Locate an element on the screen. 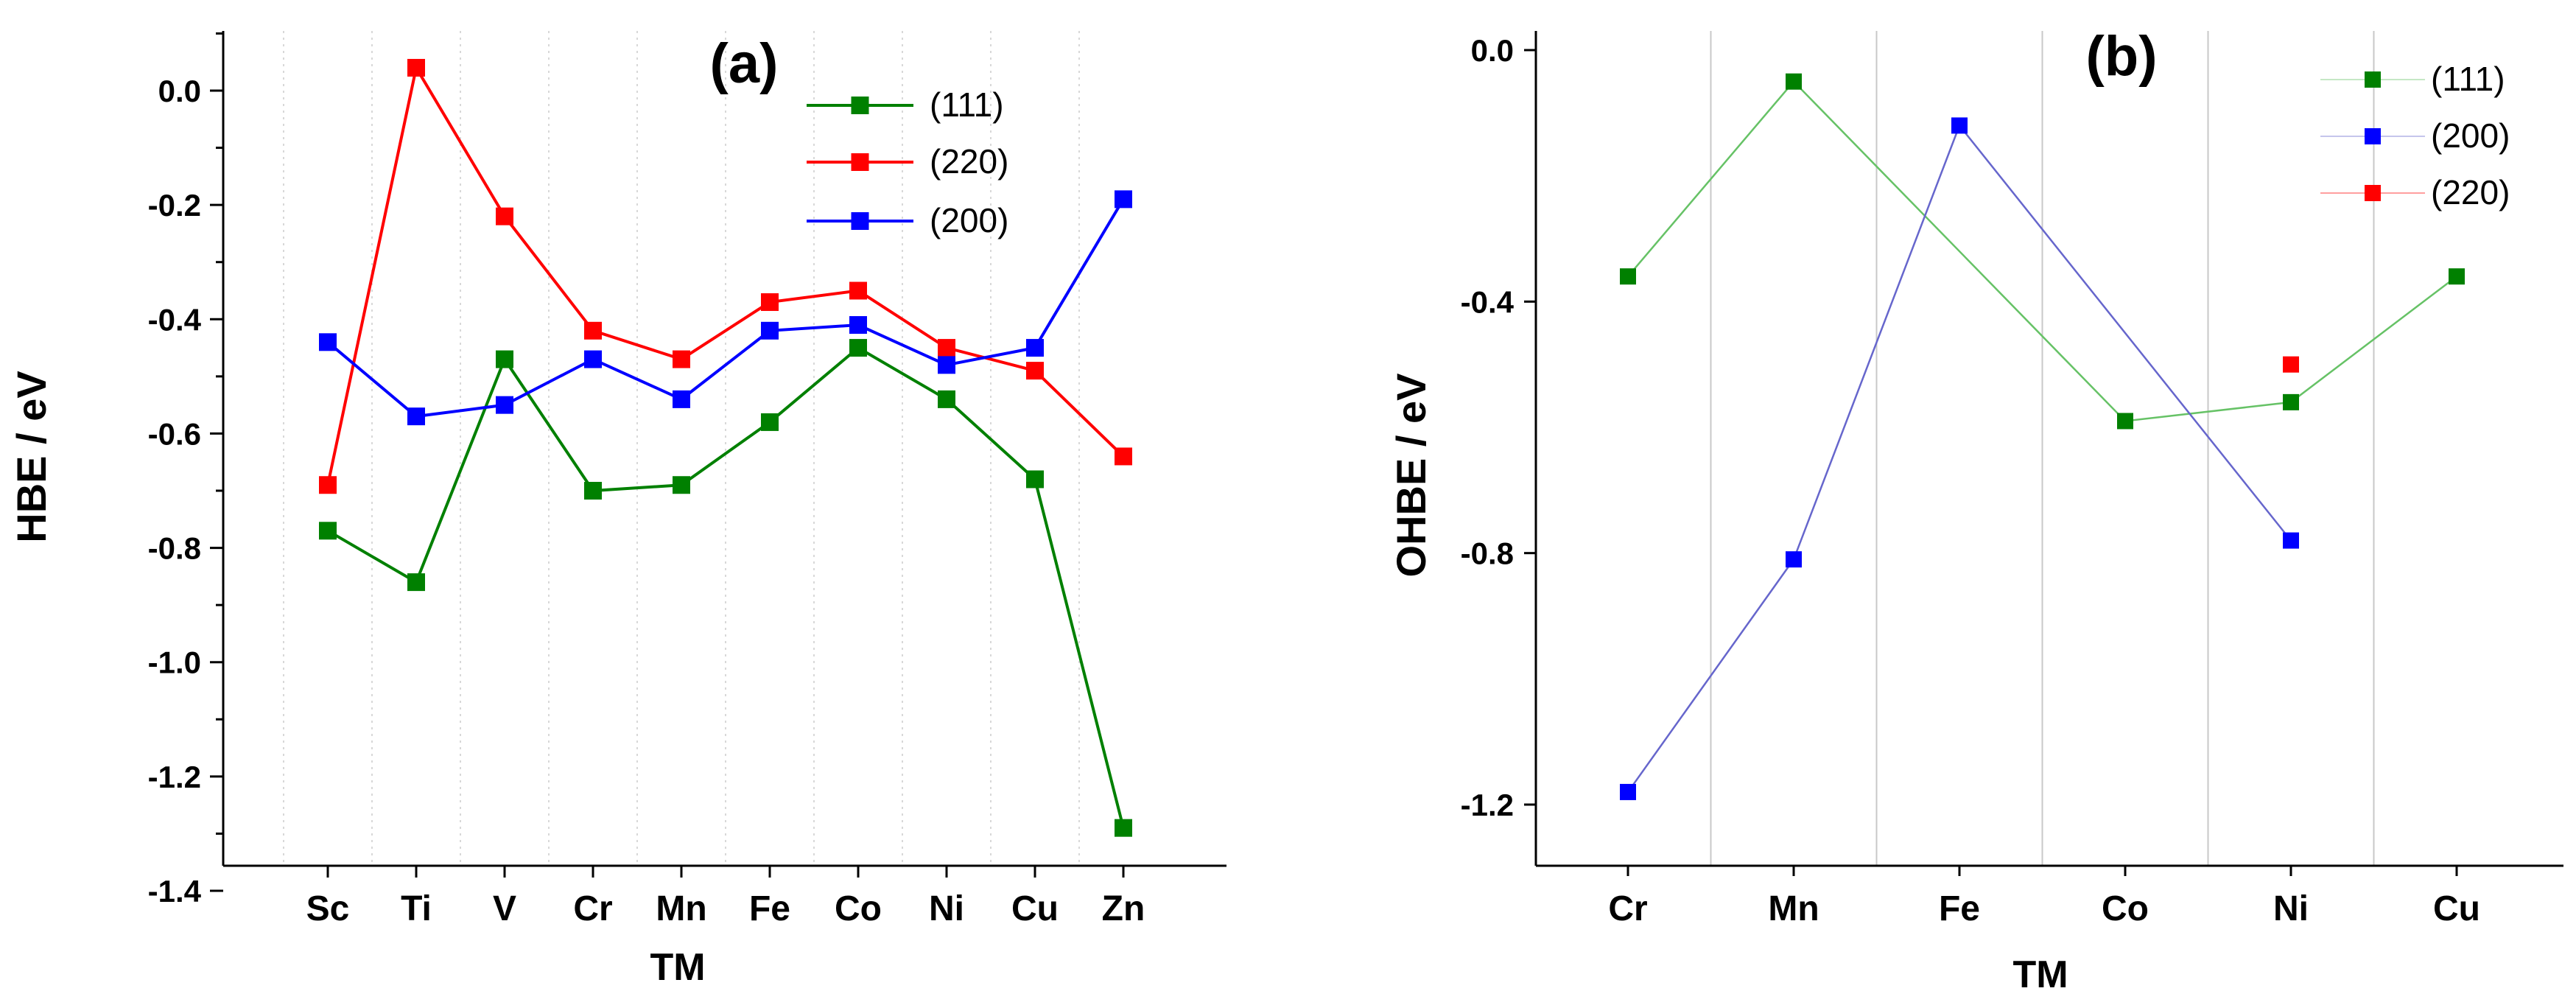  y-axis-title: HBE / eV is located at coordinates (31, 456).